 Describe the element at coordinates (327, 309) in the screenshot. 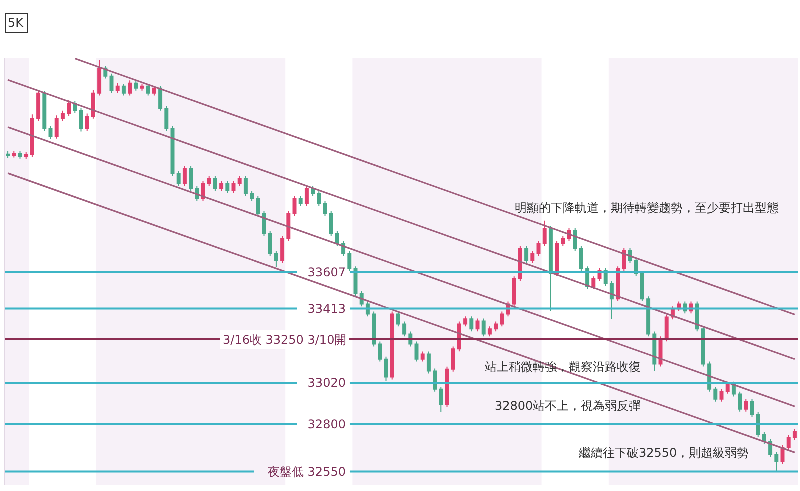

I see `y-tick-label: 33413` at that location.